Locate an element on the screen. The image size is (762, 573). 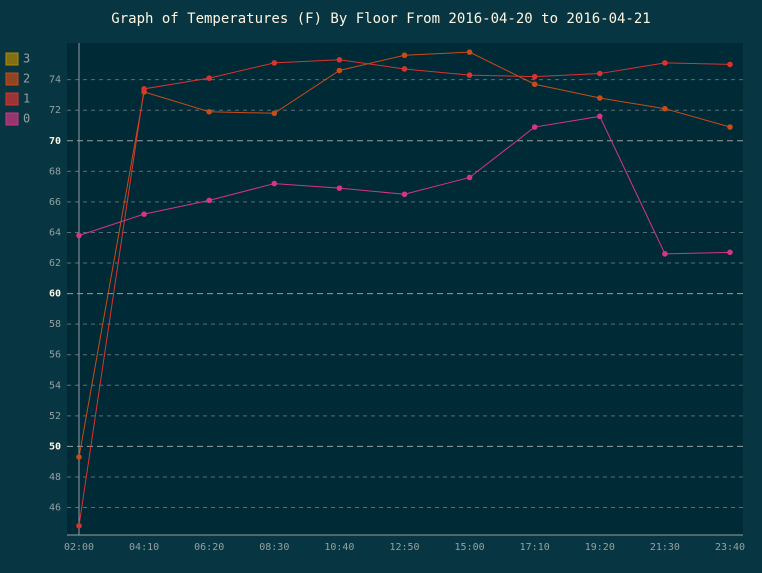
x-tick-label: 17:10 is located at coordinates (535, 547).